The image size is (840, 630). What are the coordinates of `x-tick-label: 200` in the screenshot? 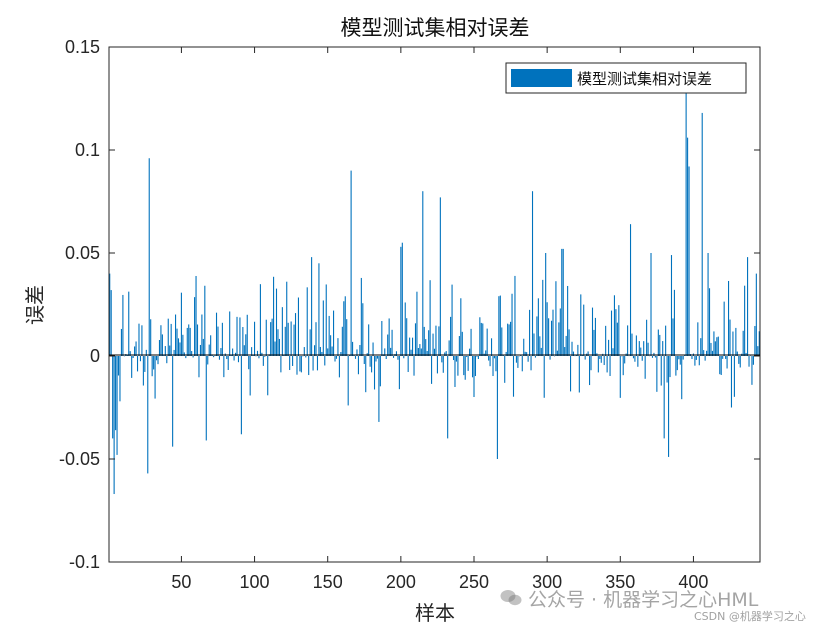 It's located at (401, 582).